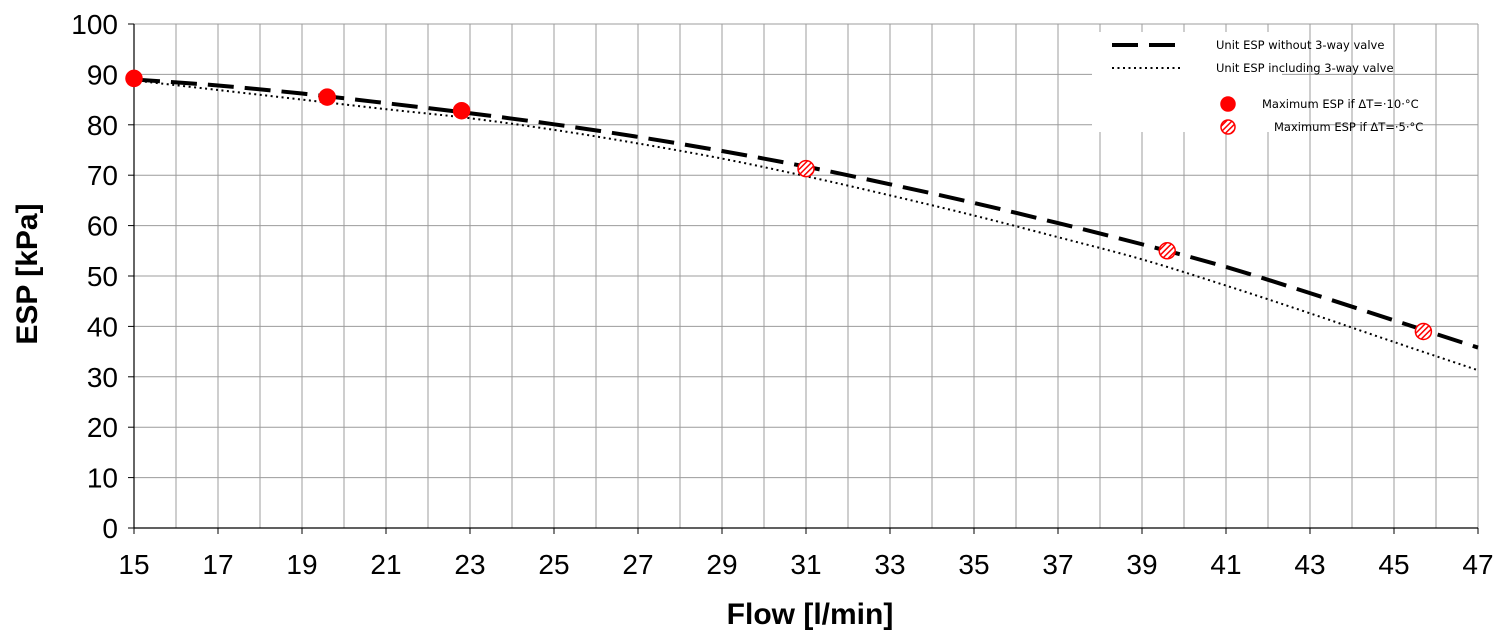 The image size is (1500, 630). Describe the element at coordinates (1348, 127) in the screenshot. I see `legend-label-marker-2: Maximum ESP if ΔT=·5·°C` at that location.